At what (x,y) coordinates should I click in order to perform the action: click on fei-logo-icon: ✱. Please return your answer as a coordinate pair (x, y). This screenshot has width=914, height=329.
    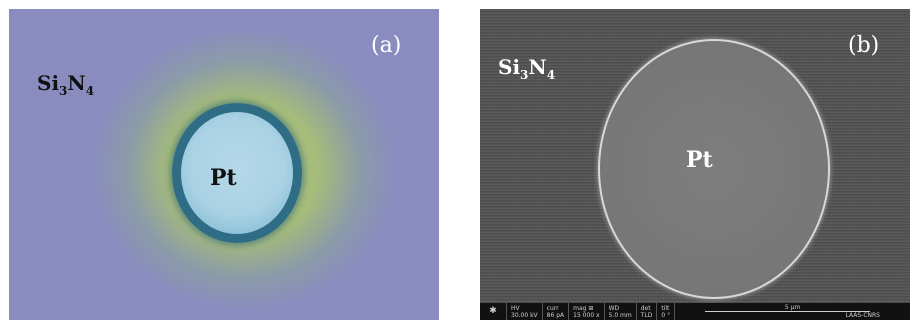
    Looking at the image, I should click on (493, 311).